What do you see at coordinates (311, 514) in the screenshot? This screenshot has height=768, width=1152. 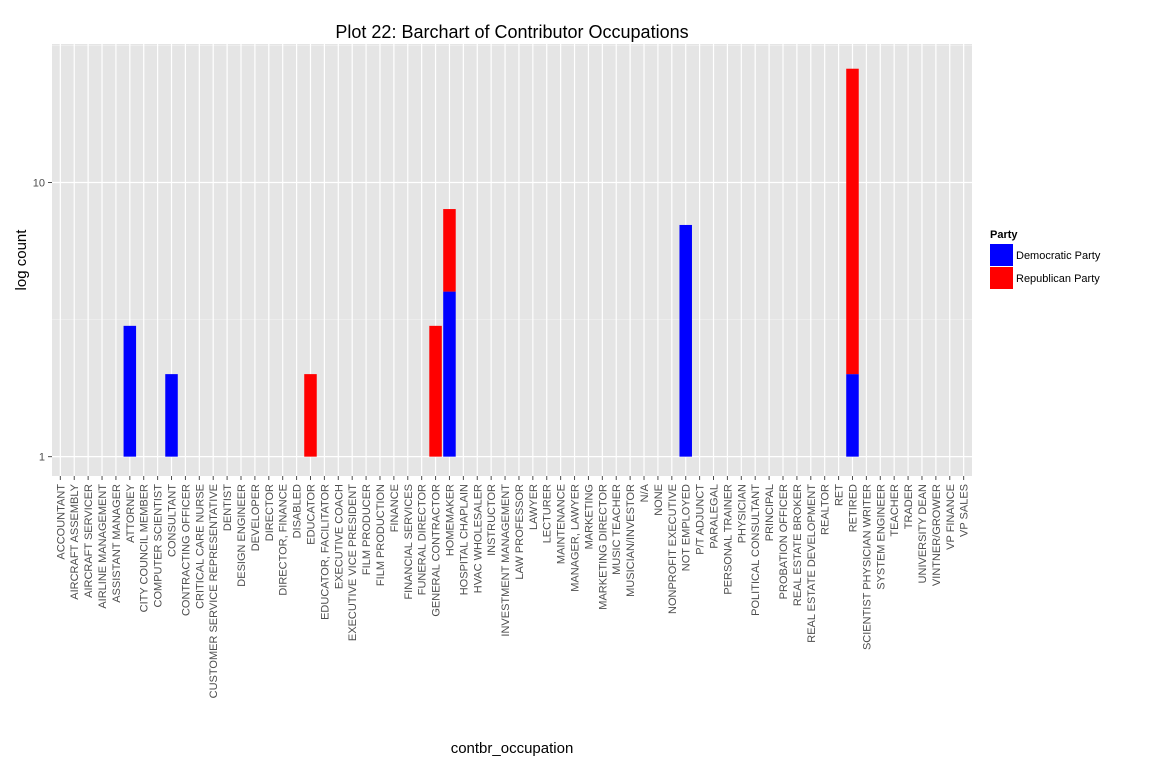 I see `x-tick-label: EDUCATOR` at bounding box center [311, 514].